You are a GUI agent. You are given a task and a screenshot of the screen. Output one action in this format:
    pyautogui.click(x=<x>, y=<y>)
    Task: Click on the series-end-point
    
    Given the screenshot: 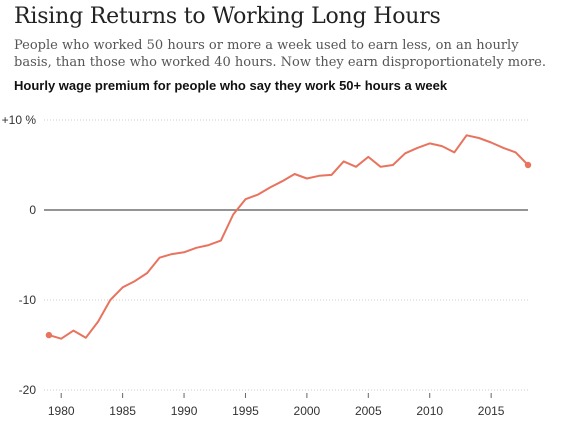 What is the action you would take?
    pyautogui.click(x=528, y=165)
    